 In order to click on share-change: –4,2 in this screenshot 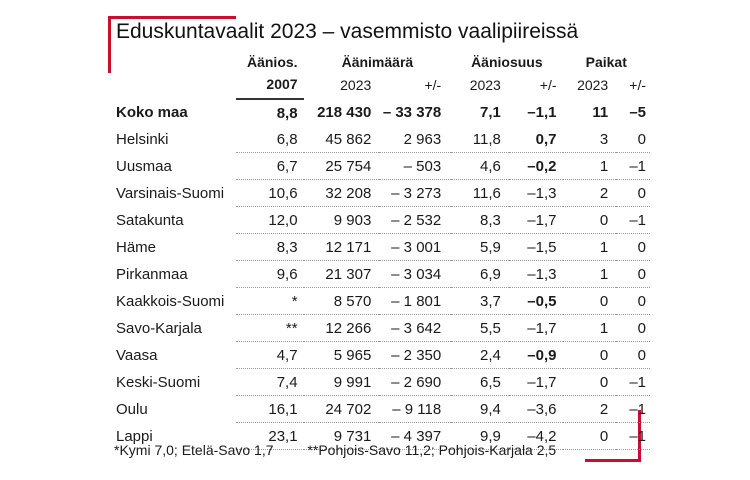, I will do `click(535, 436)`.